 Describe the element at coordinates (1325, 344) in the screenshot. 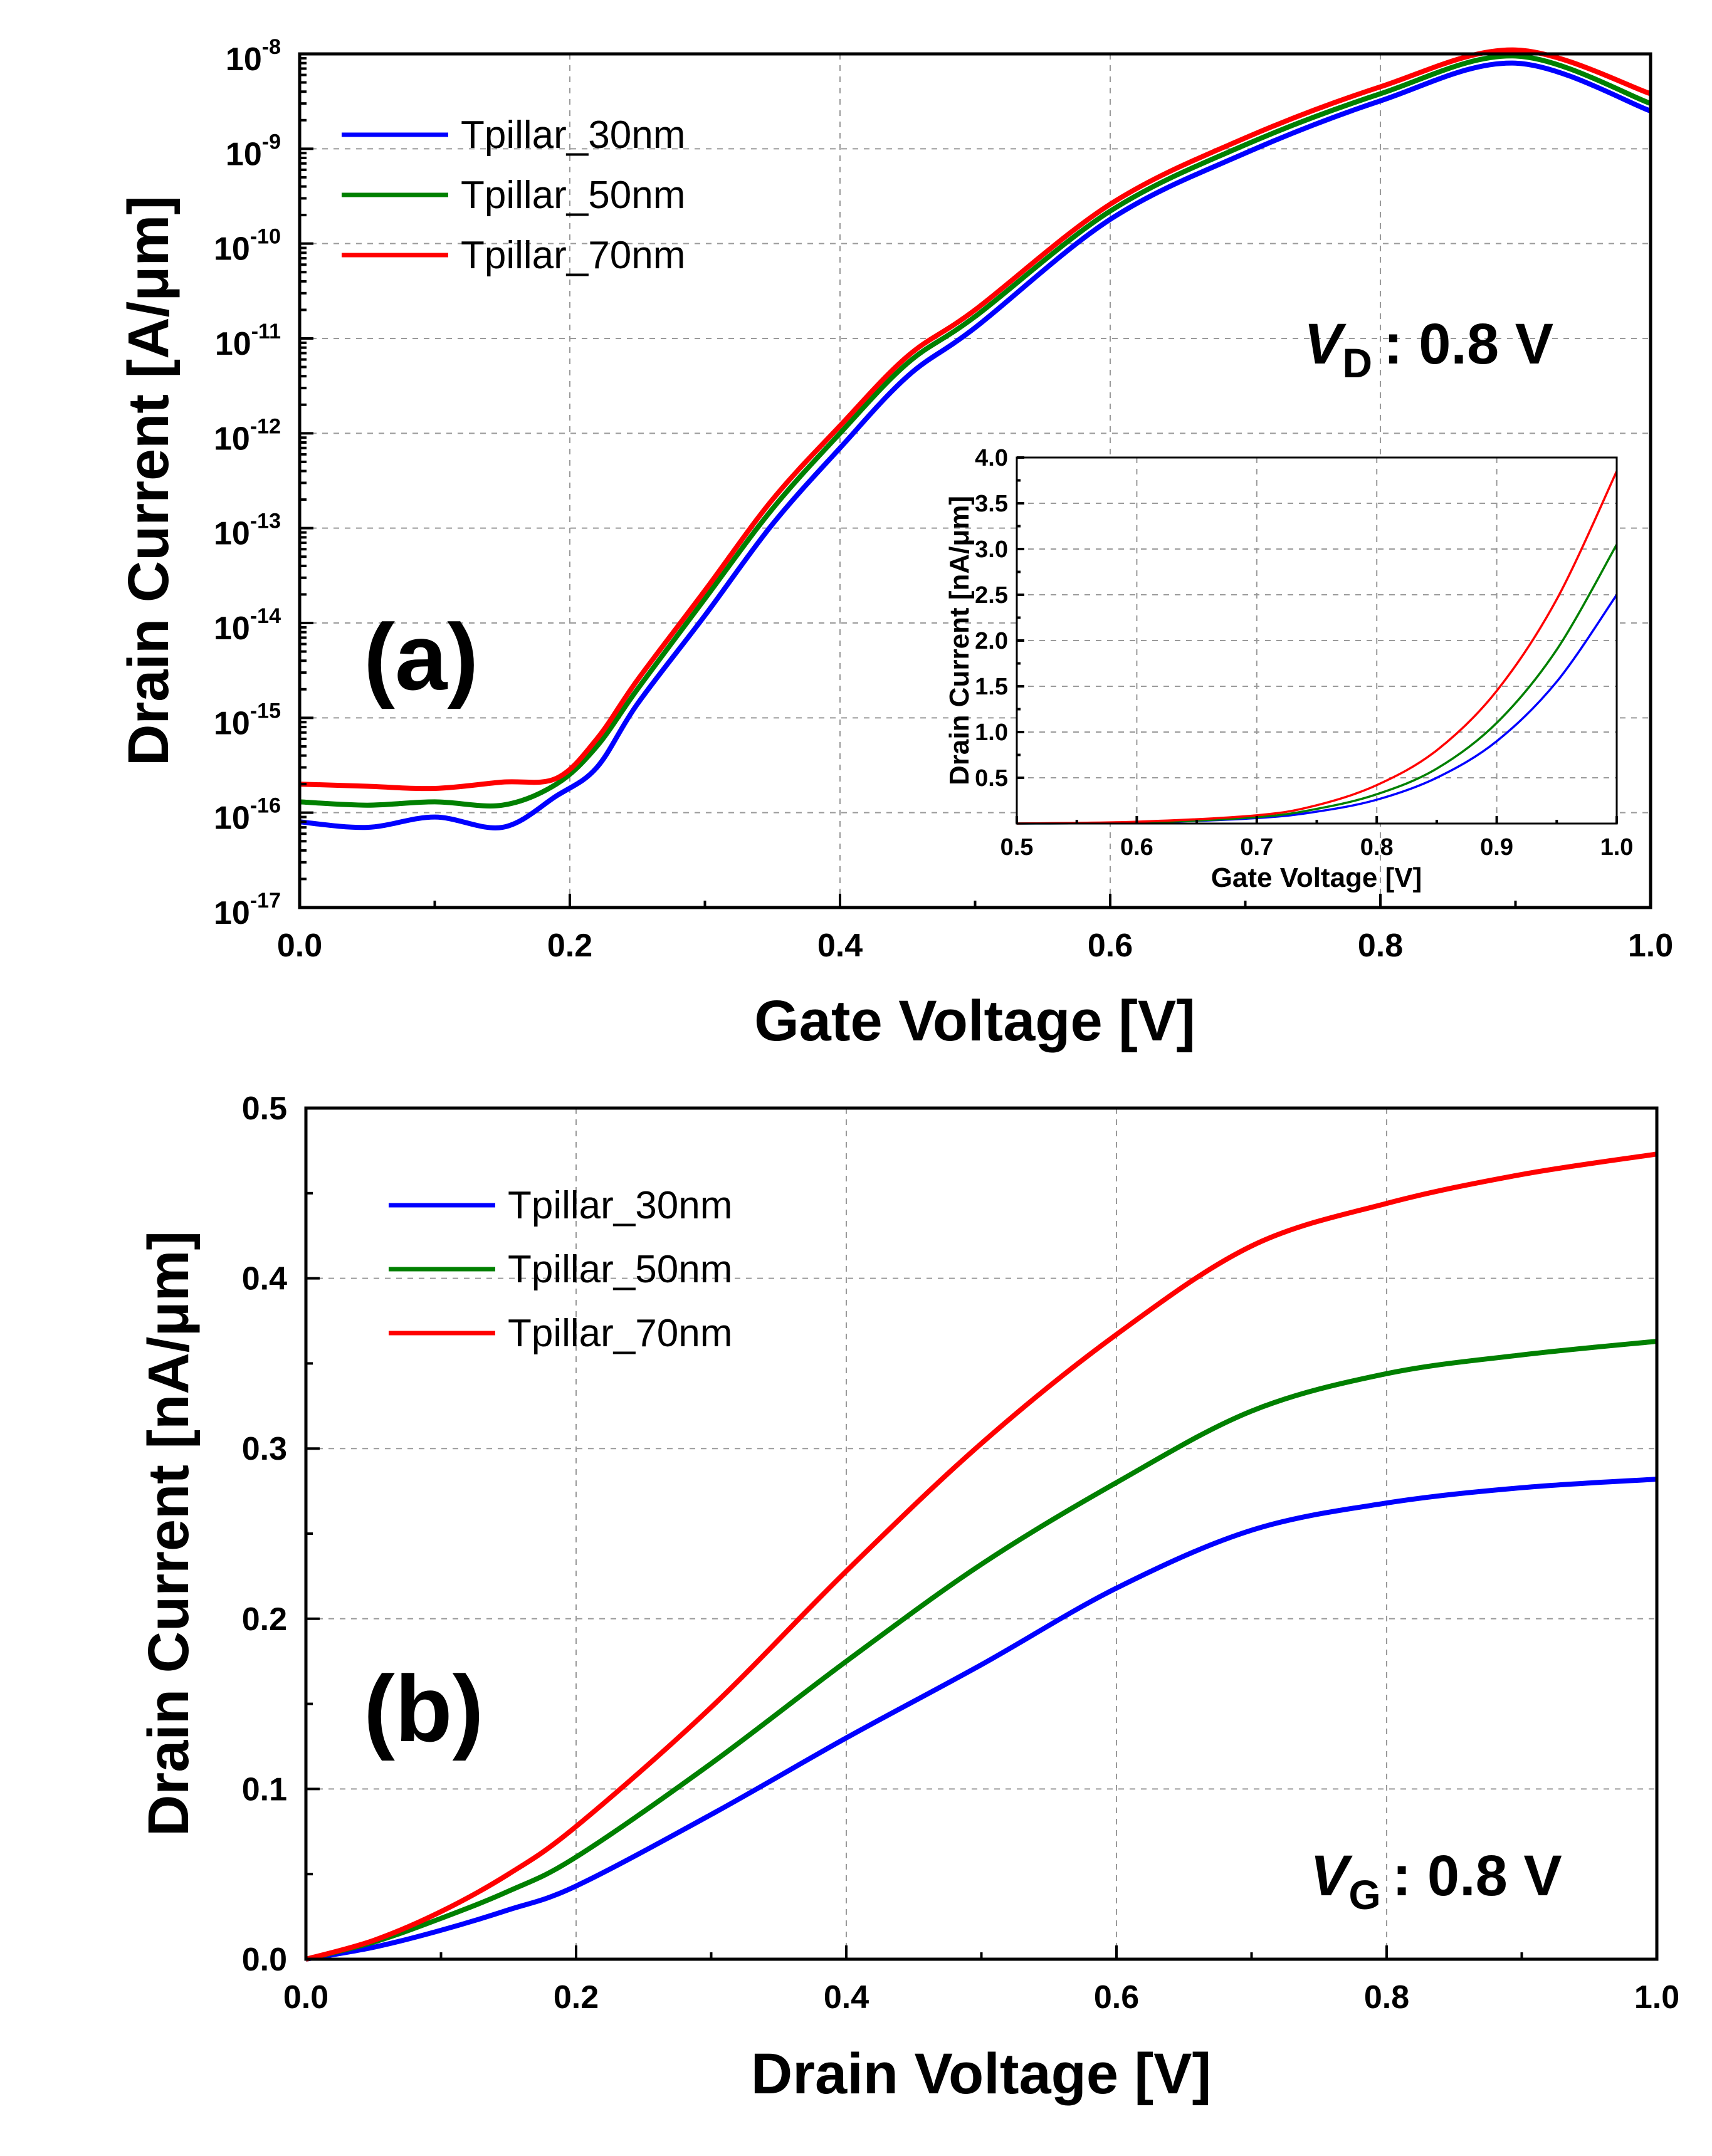

I see `panel-a-condition-symbol: V` at that location.